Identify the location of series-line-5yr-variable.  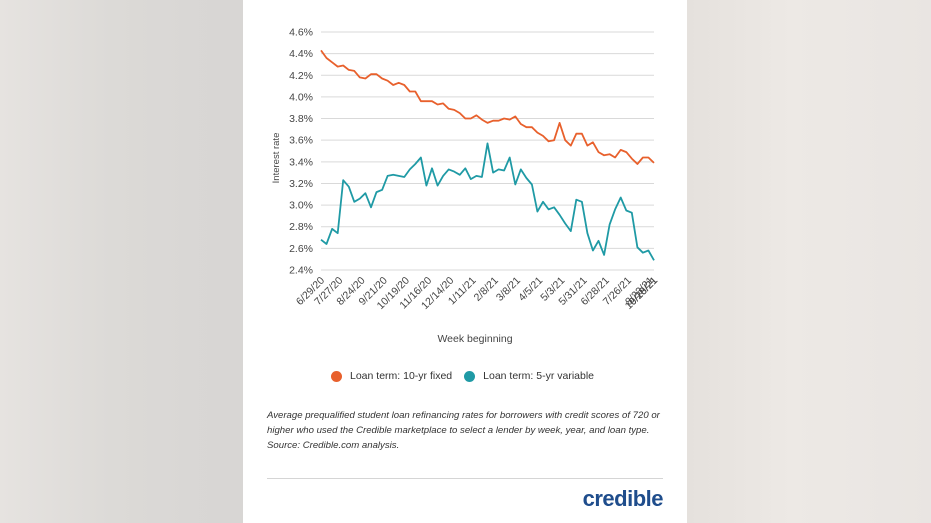
(487, 201).